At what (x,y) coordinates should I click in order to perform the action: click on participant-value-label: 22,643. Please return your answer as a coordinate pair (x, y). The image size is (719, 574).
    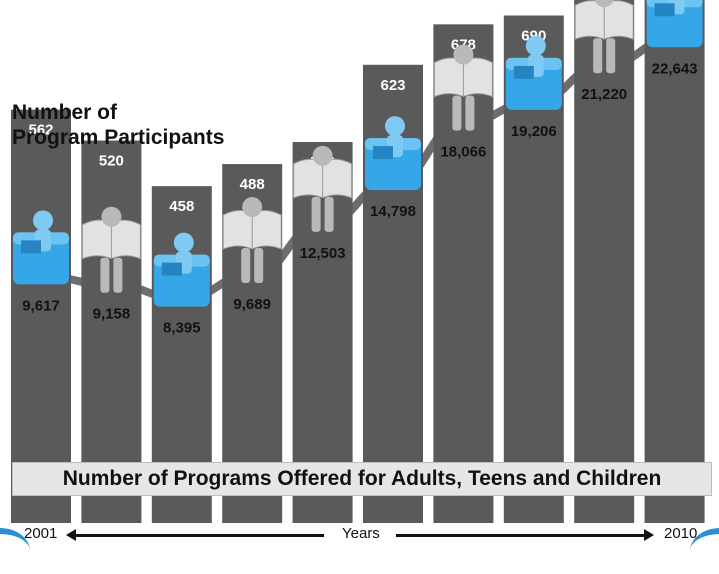
    Looking at the image, I should click on (675, 68).